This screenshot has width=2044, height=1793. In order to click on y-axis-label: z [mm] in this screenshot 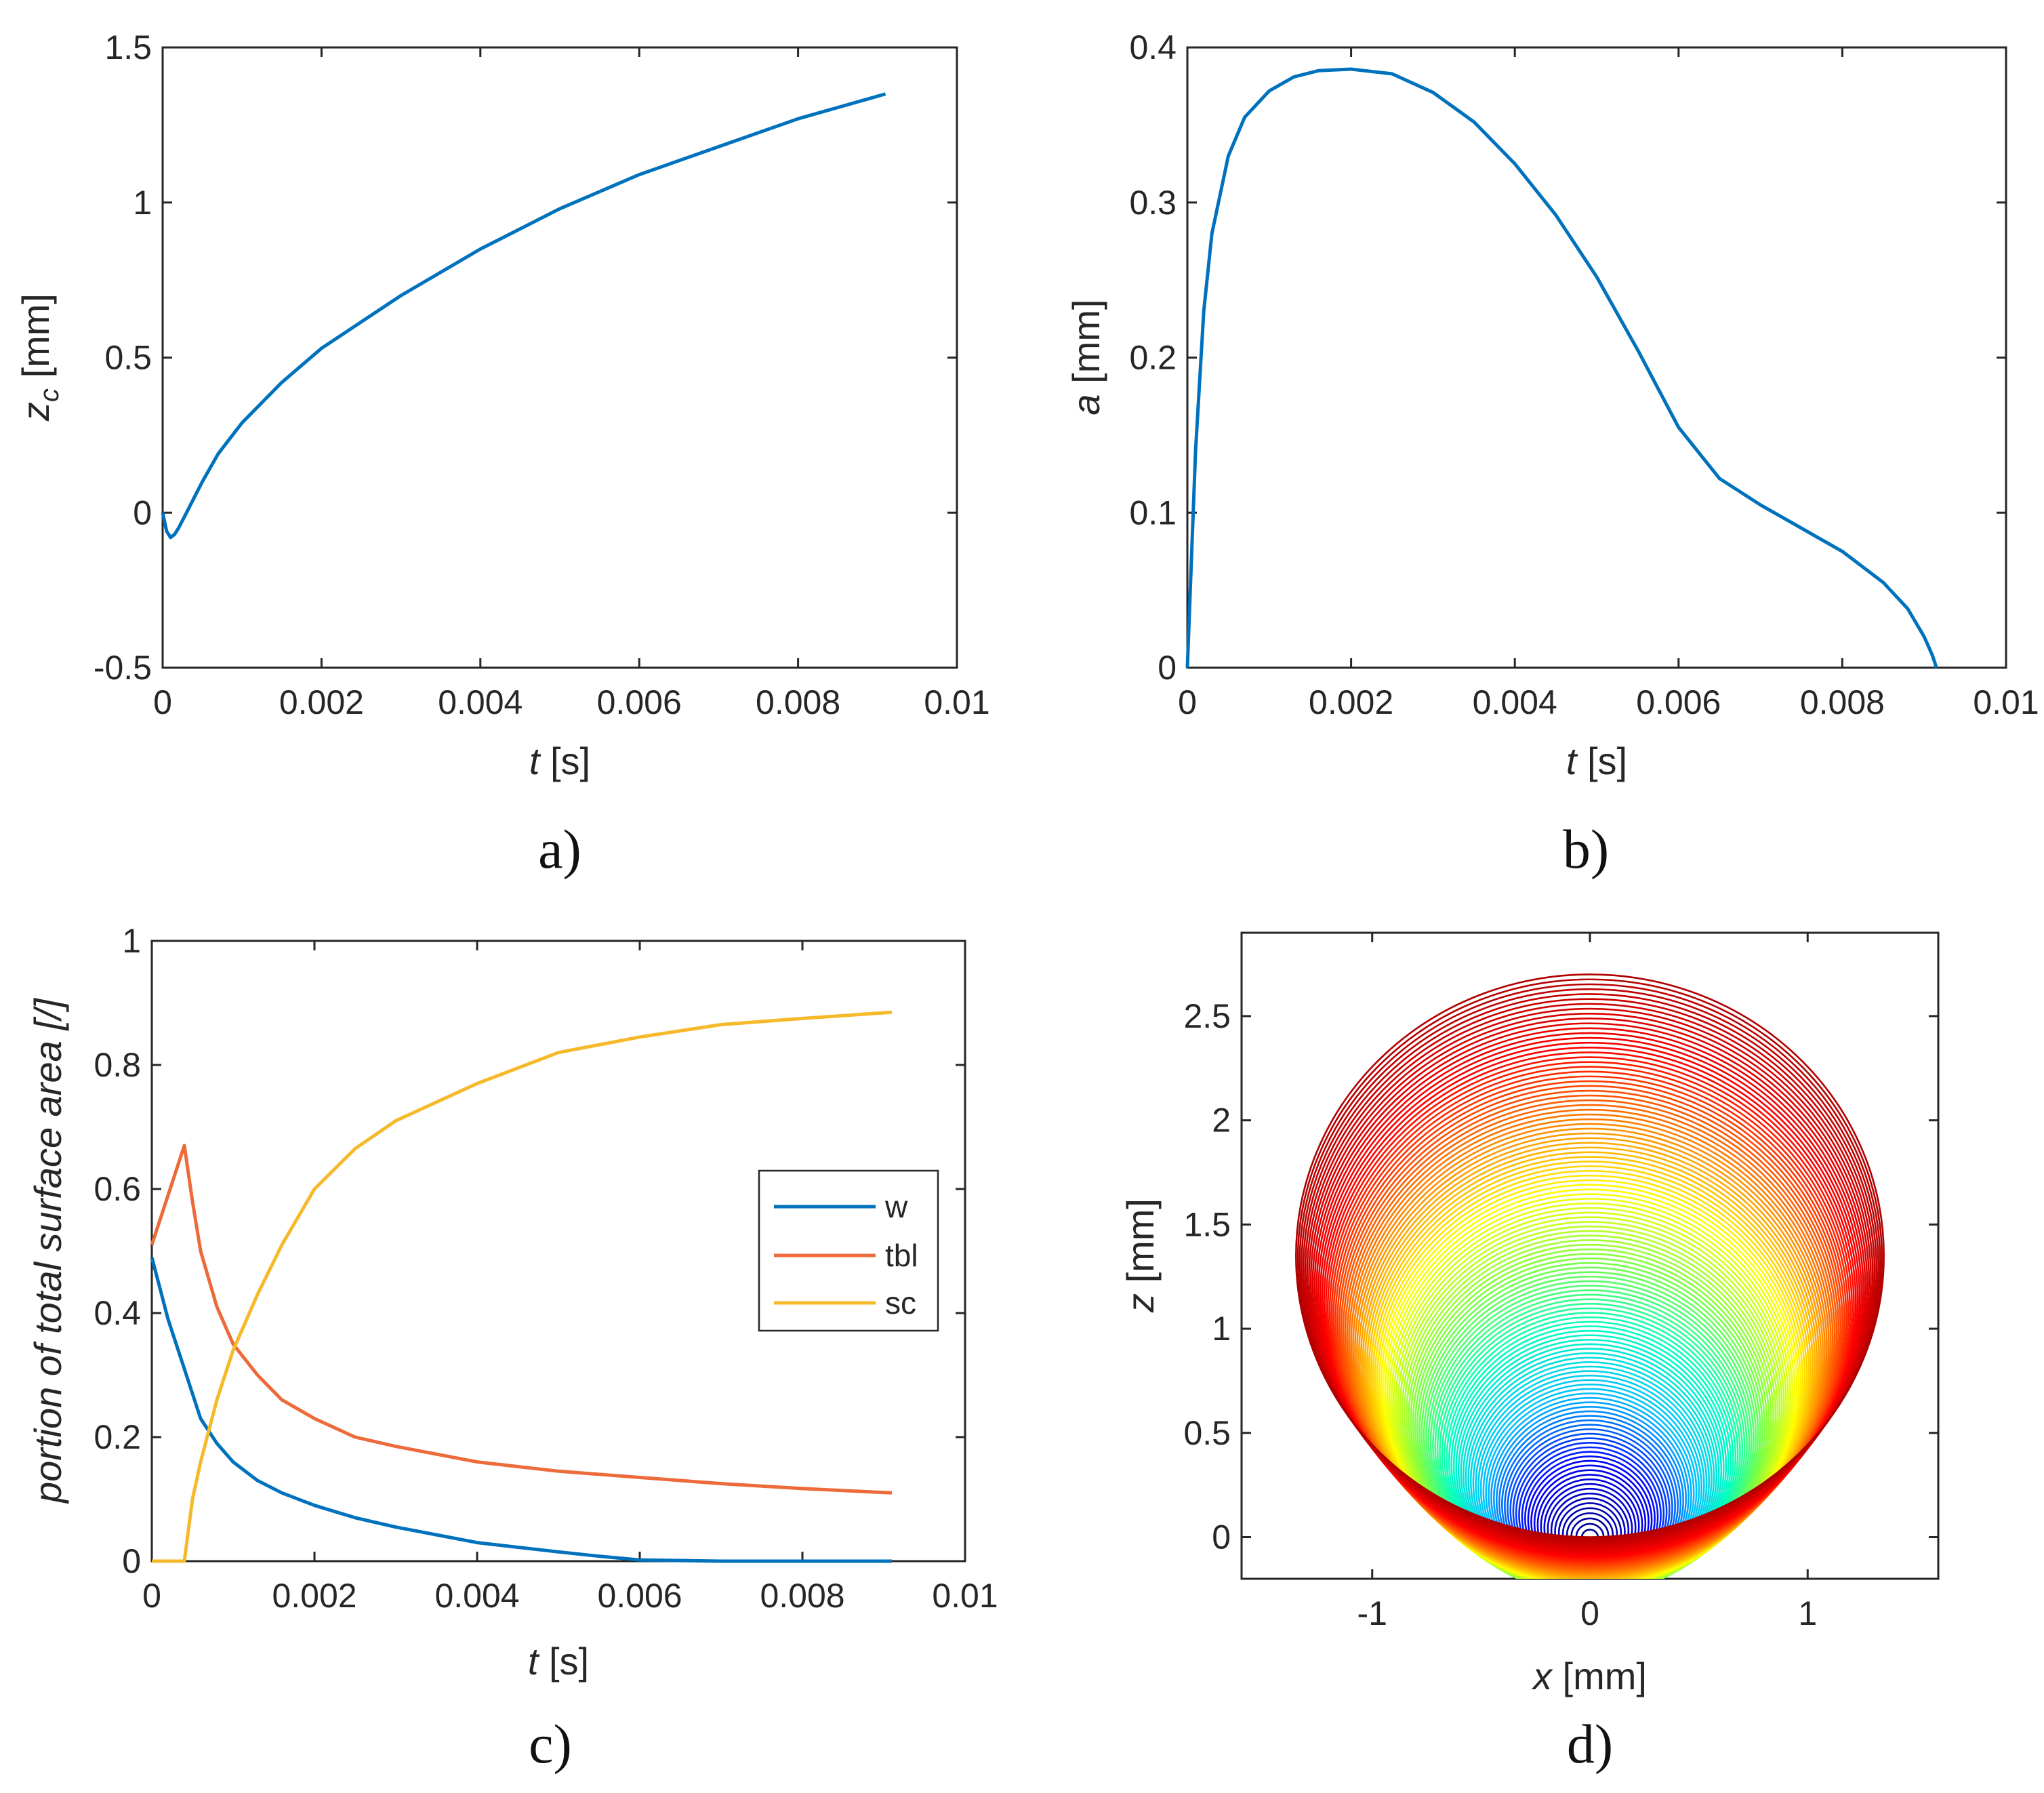, I will do `click(1140, 1255)`.